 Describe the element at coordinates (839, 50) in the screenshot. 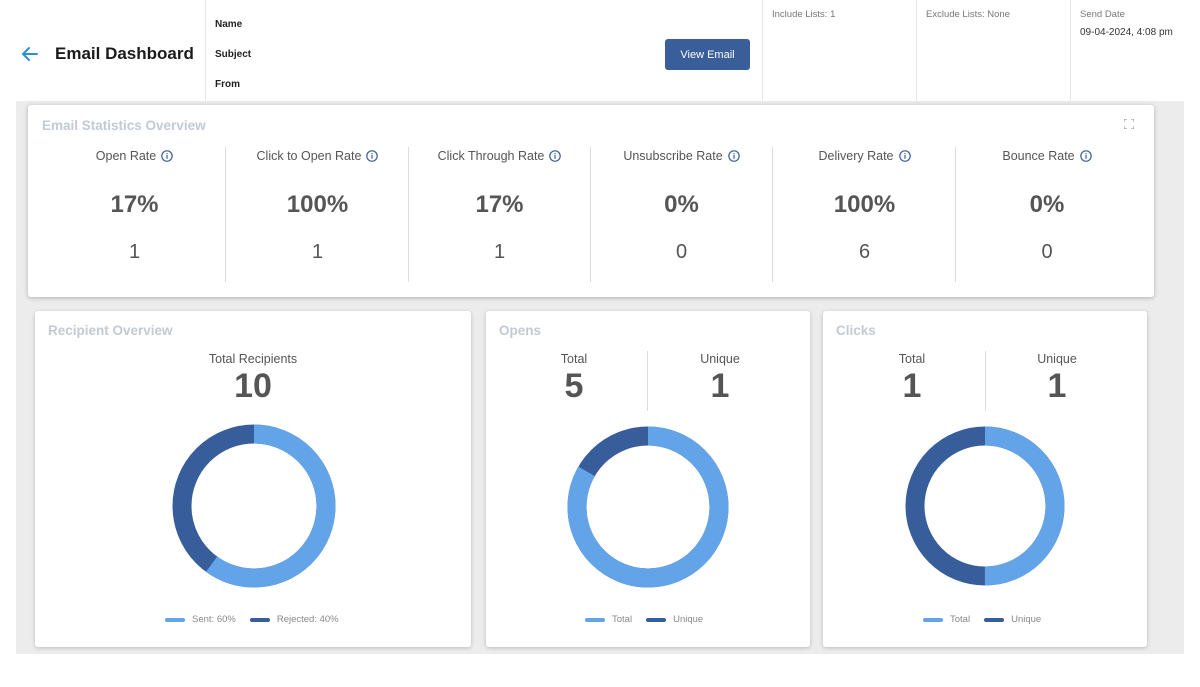

I see `include-lists: Include Lists: 1` at that location.